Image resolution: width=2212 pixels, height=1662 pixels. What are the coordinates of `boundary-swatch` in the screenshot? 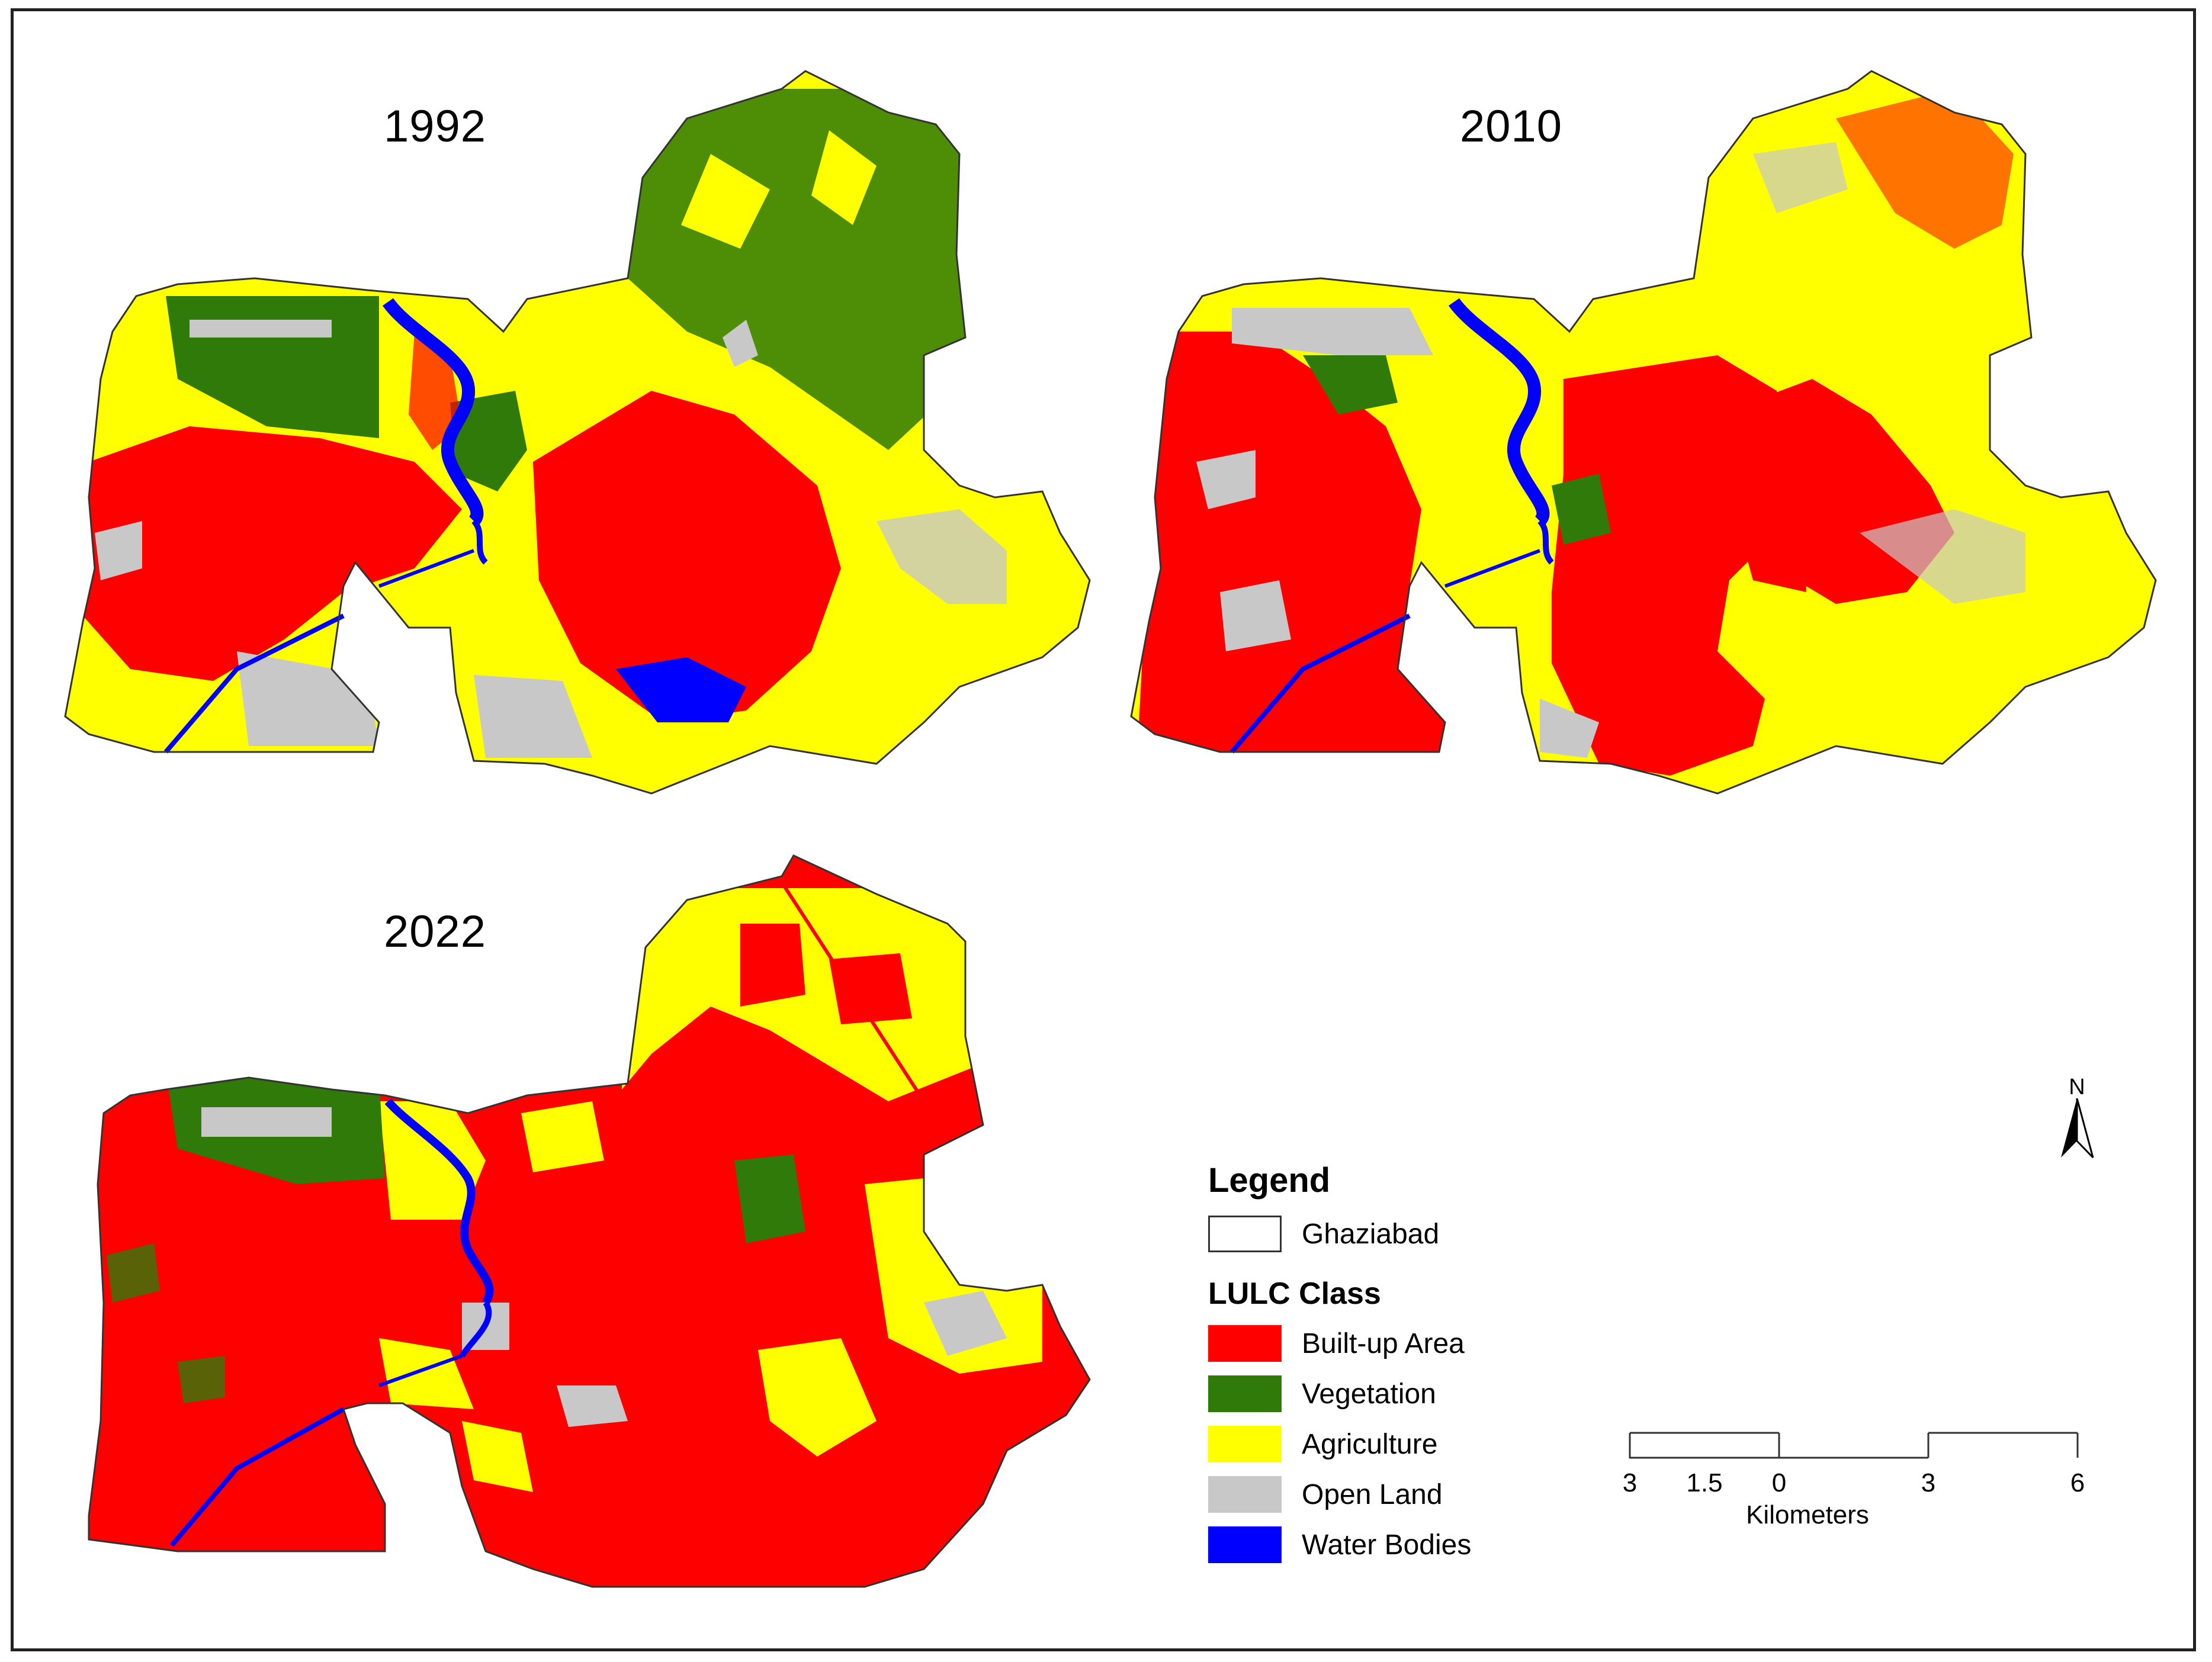 It's located at (1245, 1234).